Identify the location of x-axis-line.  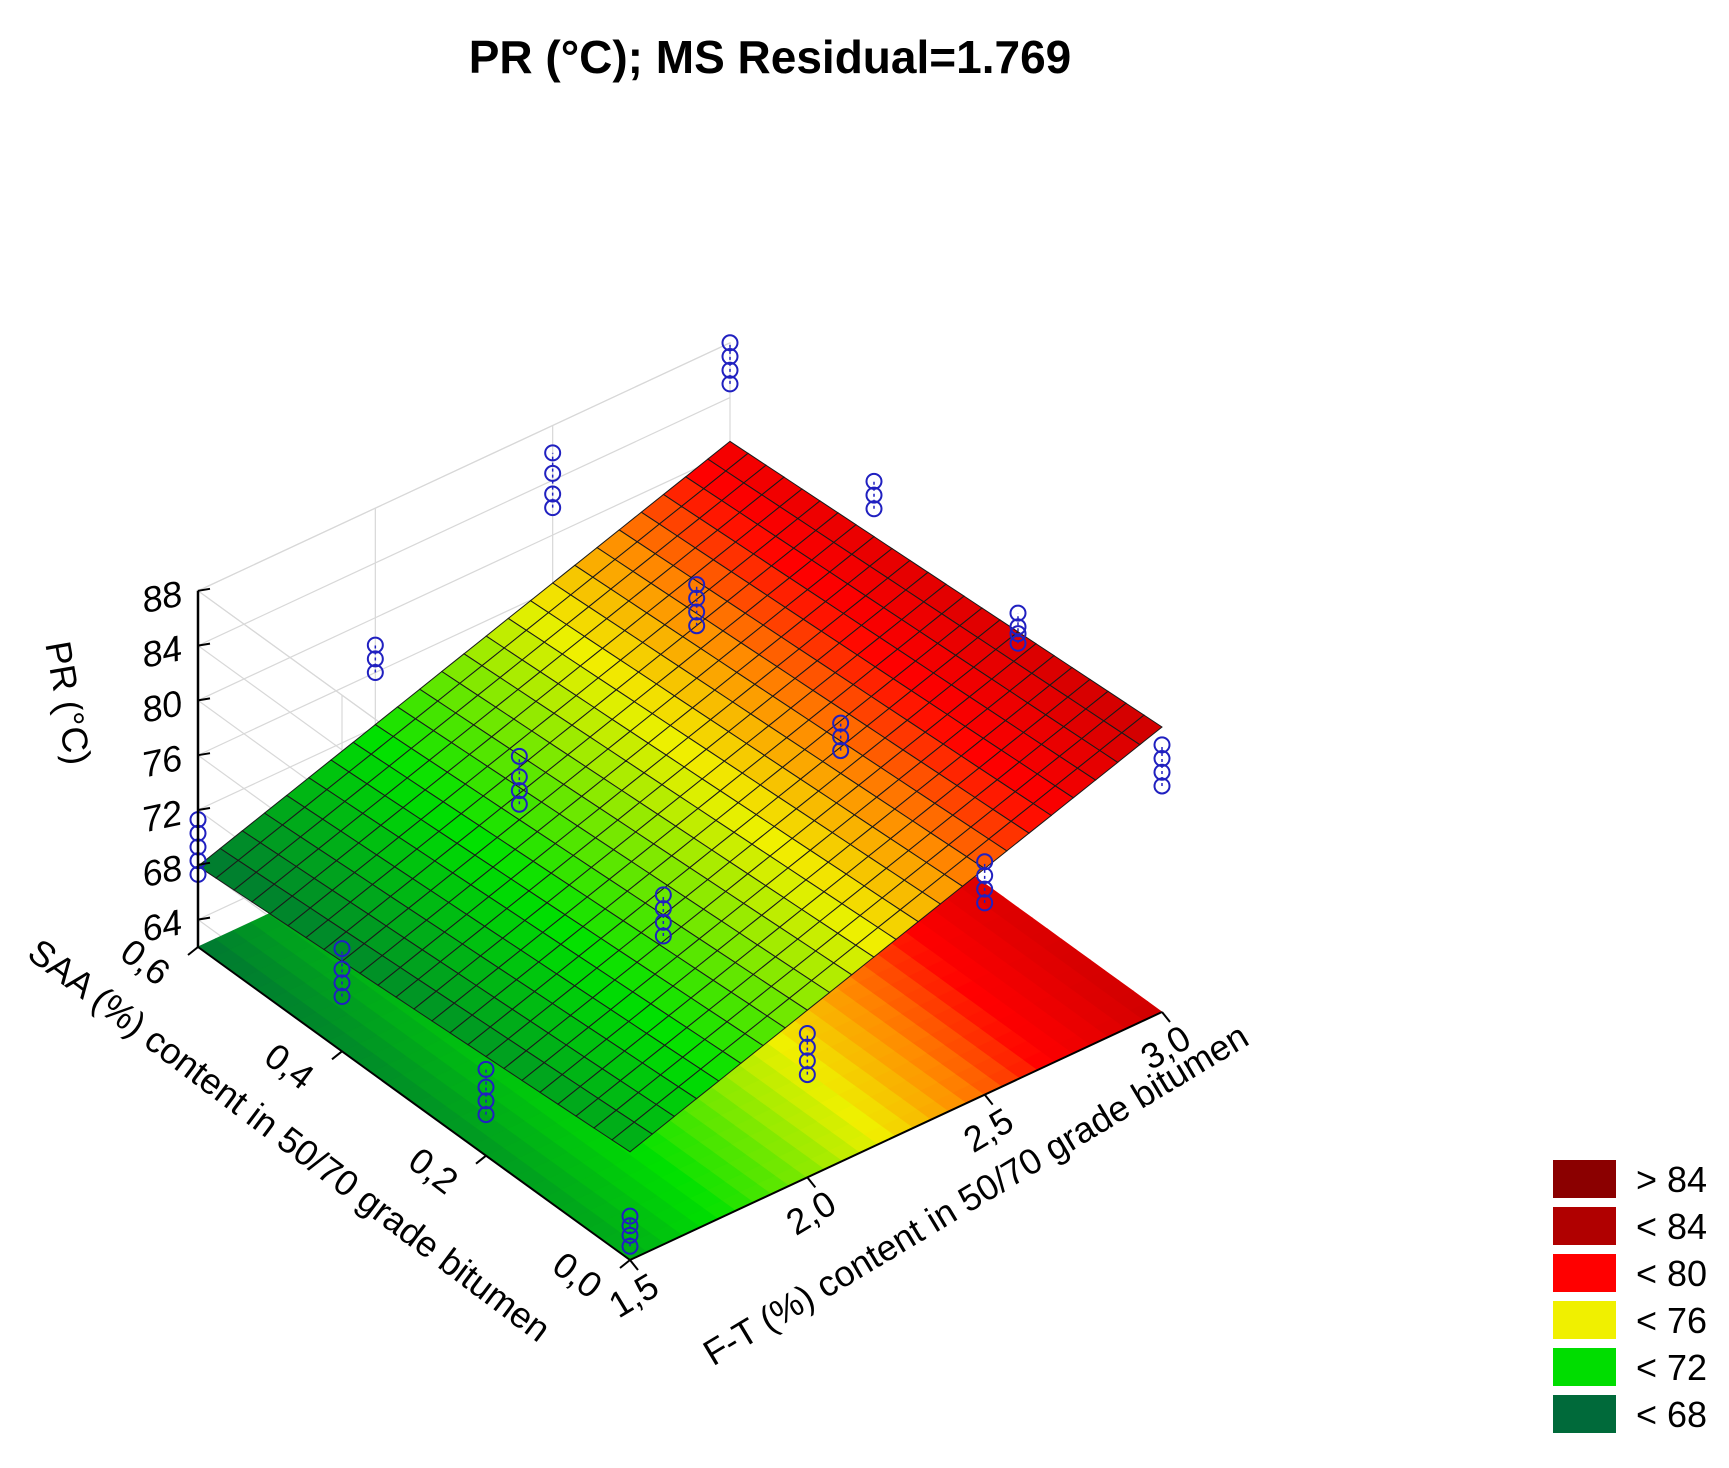
(896, 1136).